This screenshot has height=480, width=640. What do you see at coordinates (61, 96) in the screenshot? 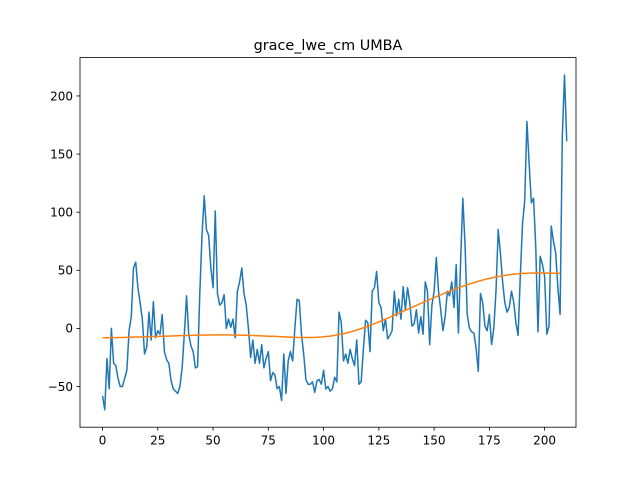
I see `y-tick-label: 200` at bounding box center [61, 96].